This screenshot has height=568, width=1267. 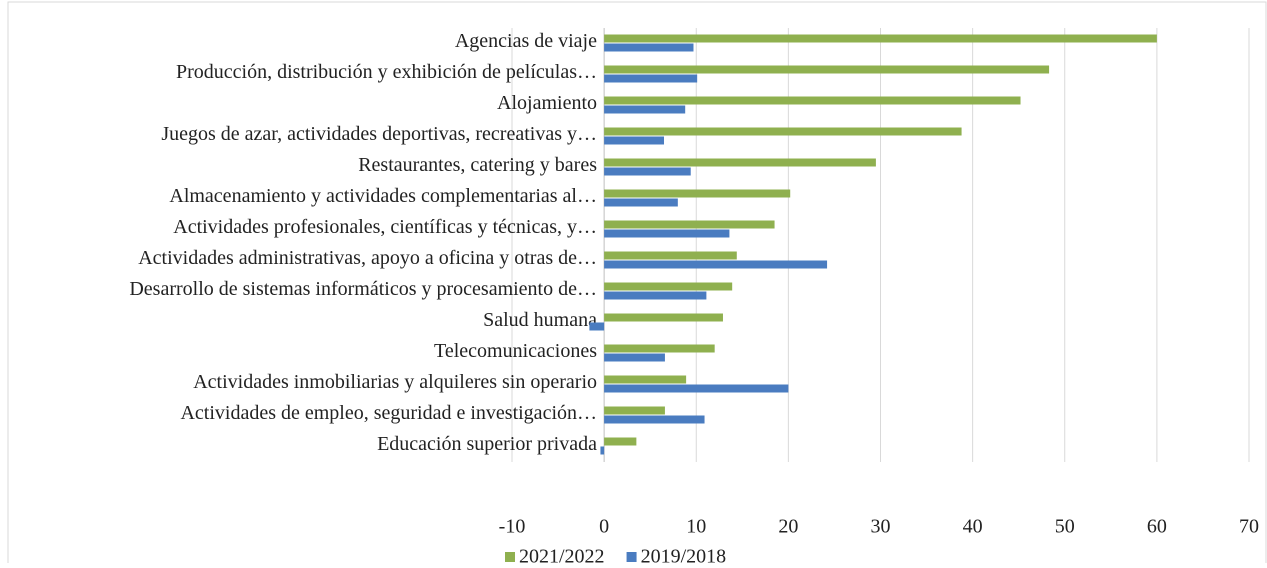 I want to click on category-label: Educación superior privada, so click(x=487, y=444).